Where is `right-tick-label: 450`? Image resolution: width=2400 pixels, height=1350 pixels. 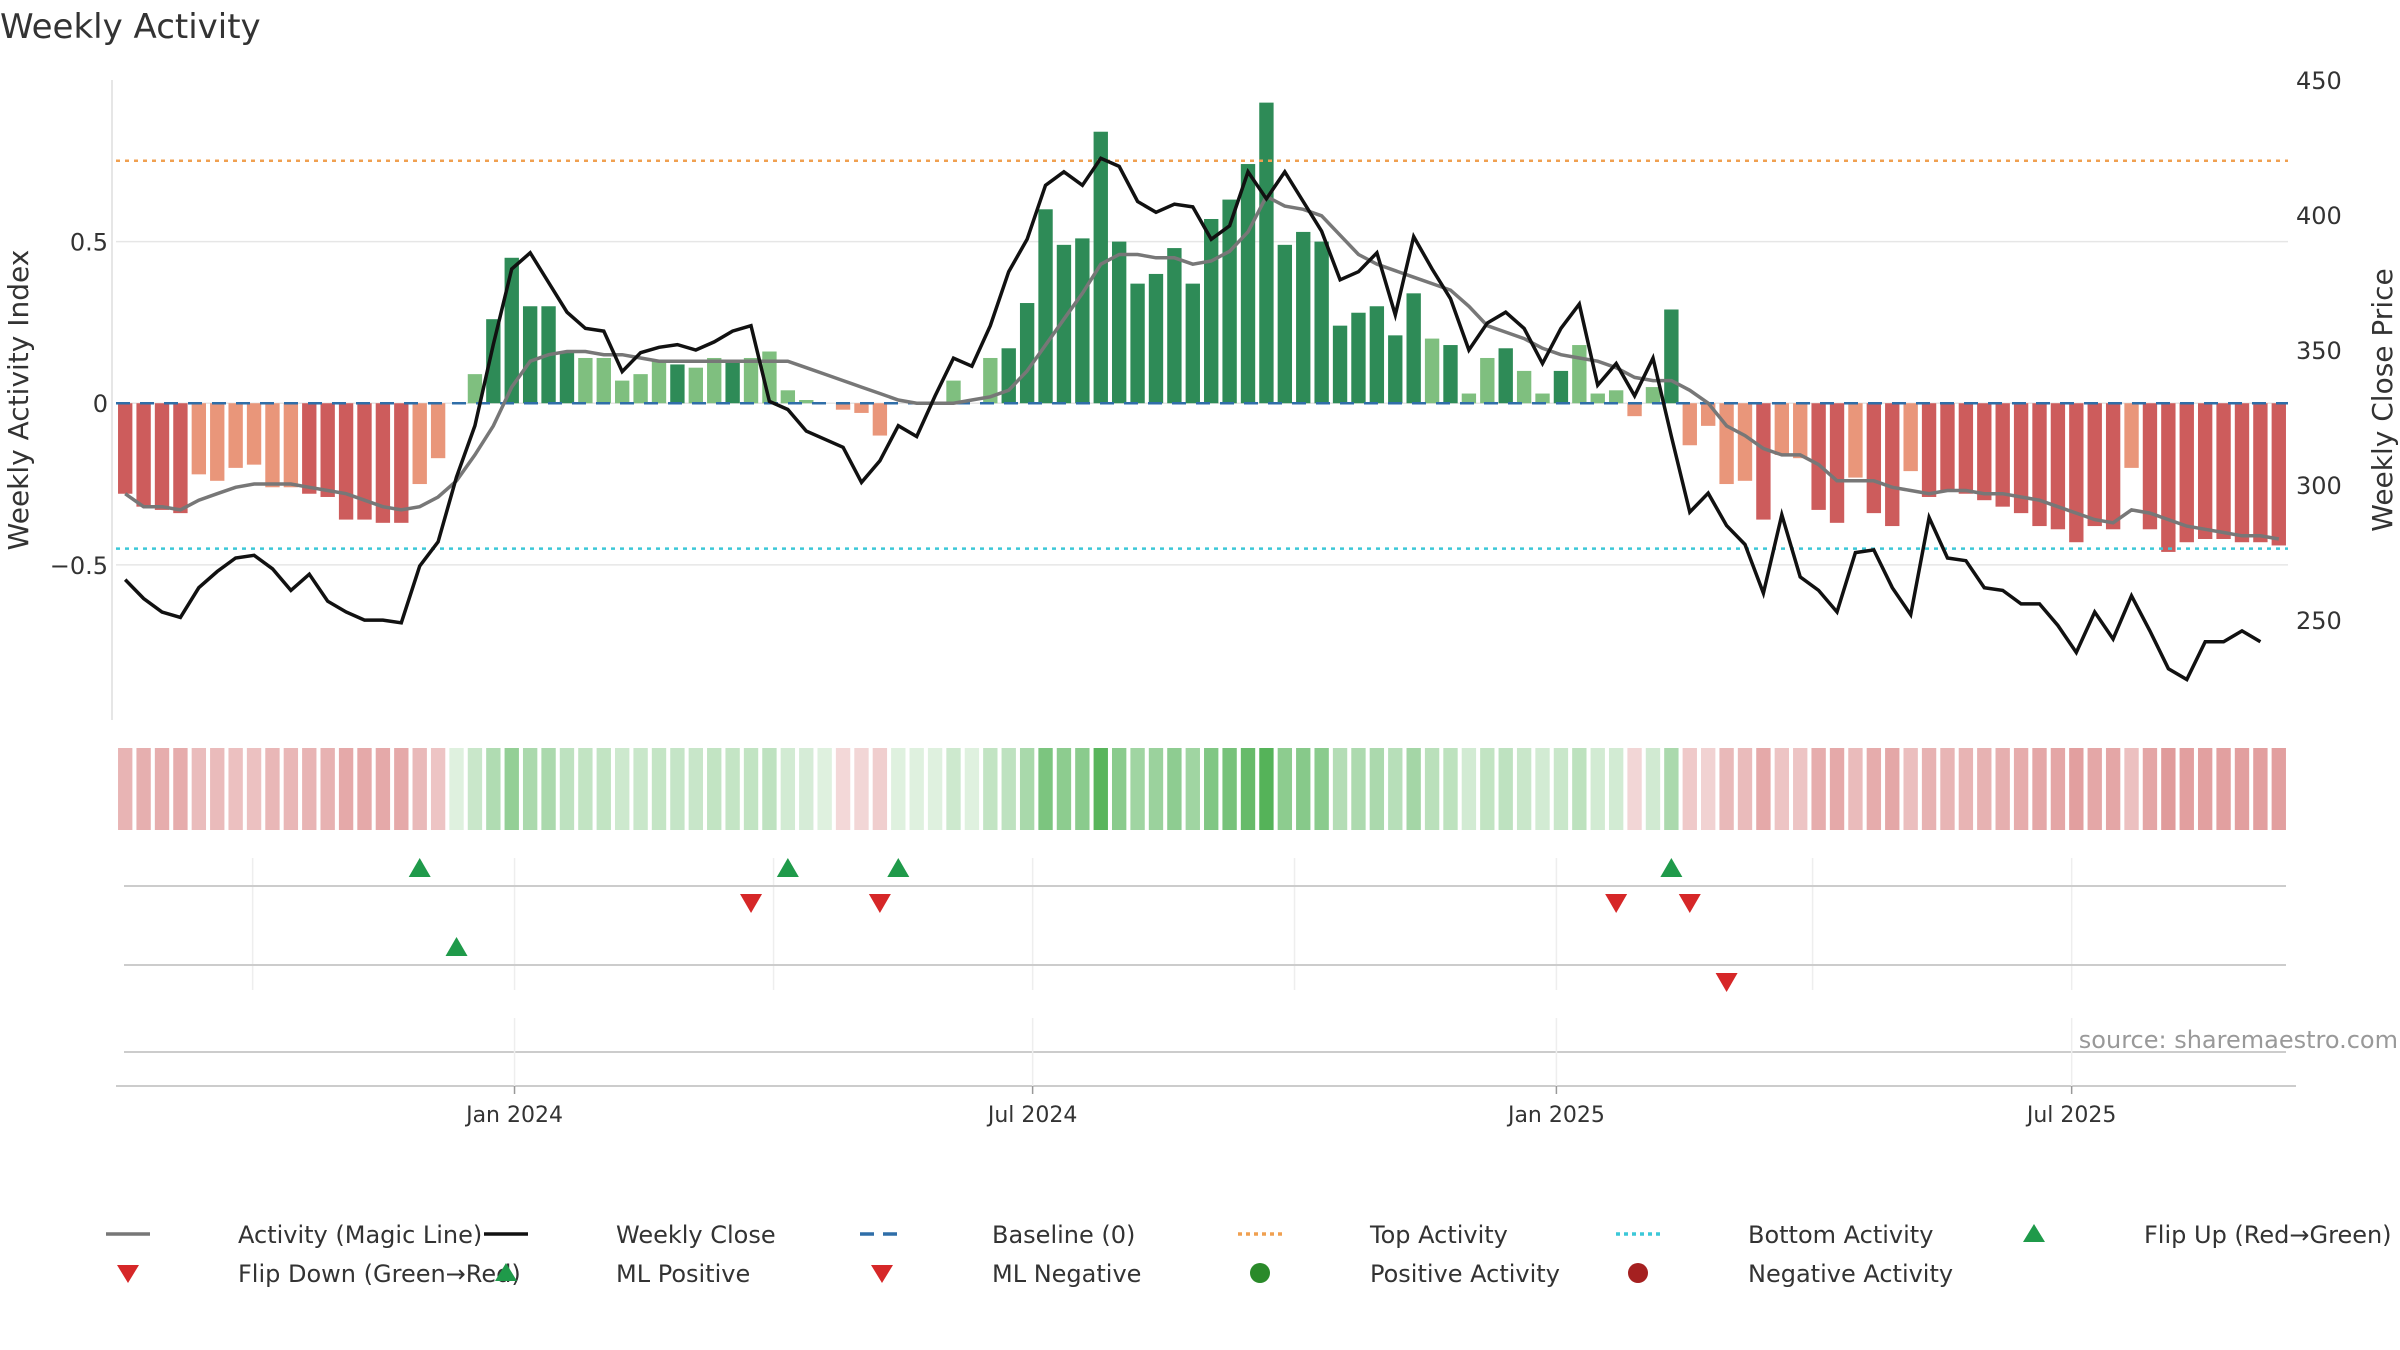
right-tick-label: 450 is located at coordinates (2319, 81).